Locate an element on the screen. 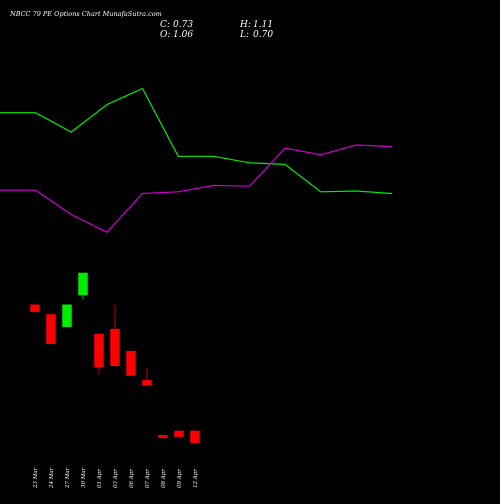 This screenshot has height=504, width=500. date-tick-label: 09 Apr is located at coordinates (180, 478).